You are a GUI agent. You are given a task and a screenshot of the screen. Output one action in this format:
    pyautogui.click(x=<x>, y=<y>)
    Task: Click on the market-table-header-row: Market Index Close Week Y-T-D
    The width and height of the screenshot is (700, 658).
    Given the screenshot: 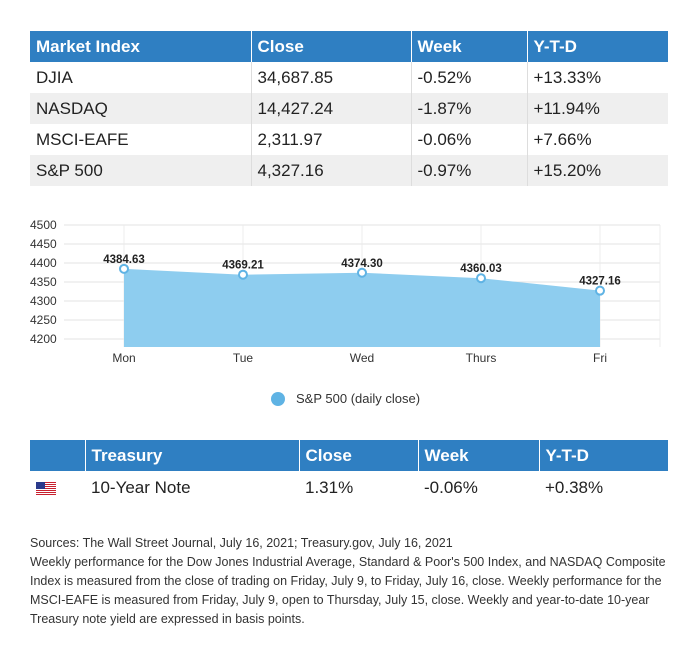 What is the action you would take?
    pyautogui.click(x=349, y=46)
    